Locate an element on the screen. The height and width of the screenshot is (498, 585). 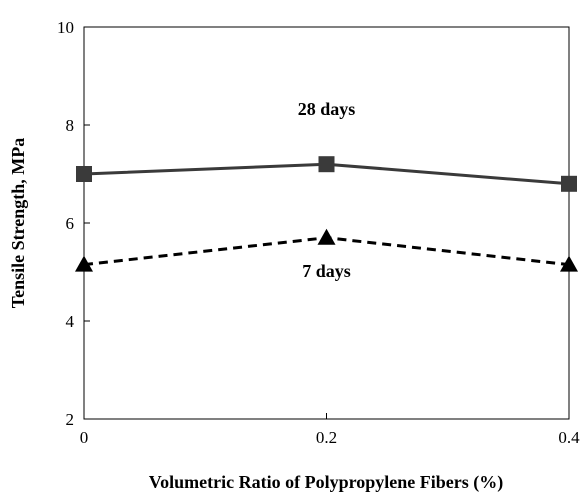
y-tick-label: 4 is located at coordinates (70, 321).